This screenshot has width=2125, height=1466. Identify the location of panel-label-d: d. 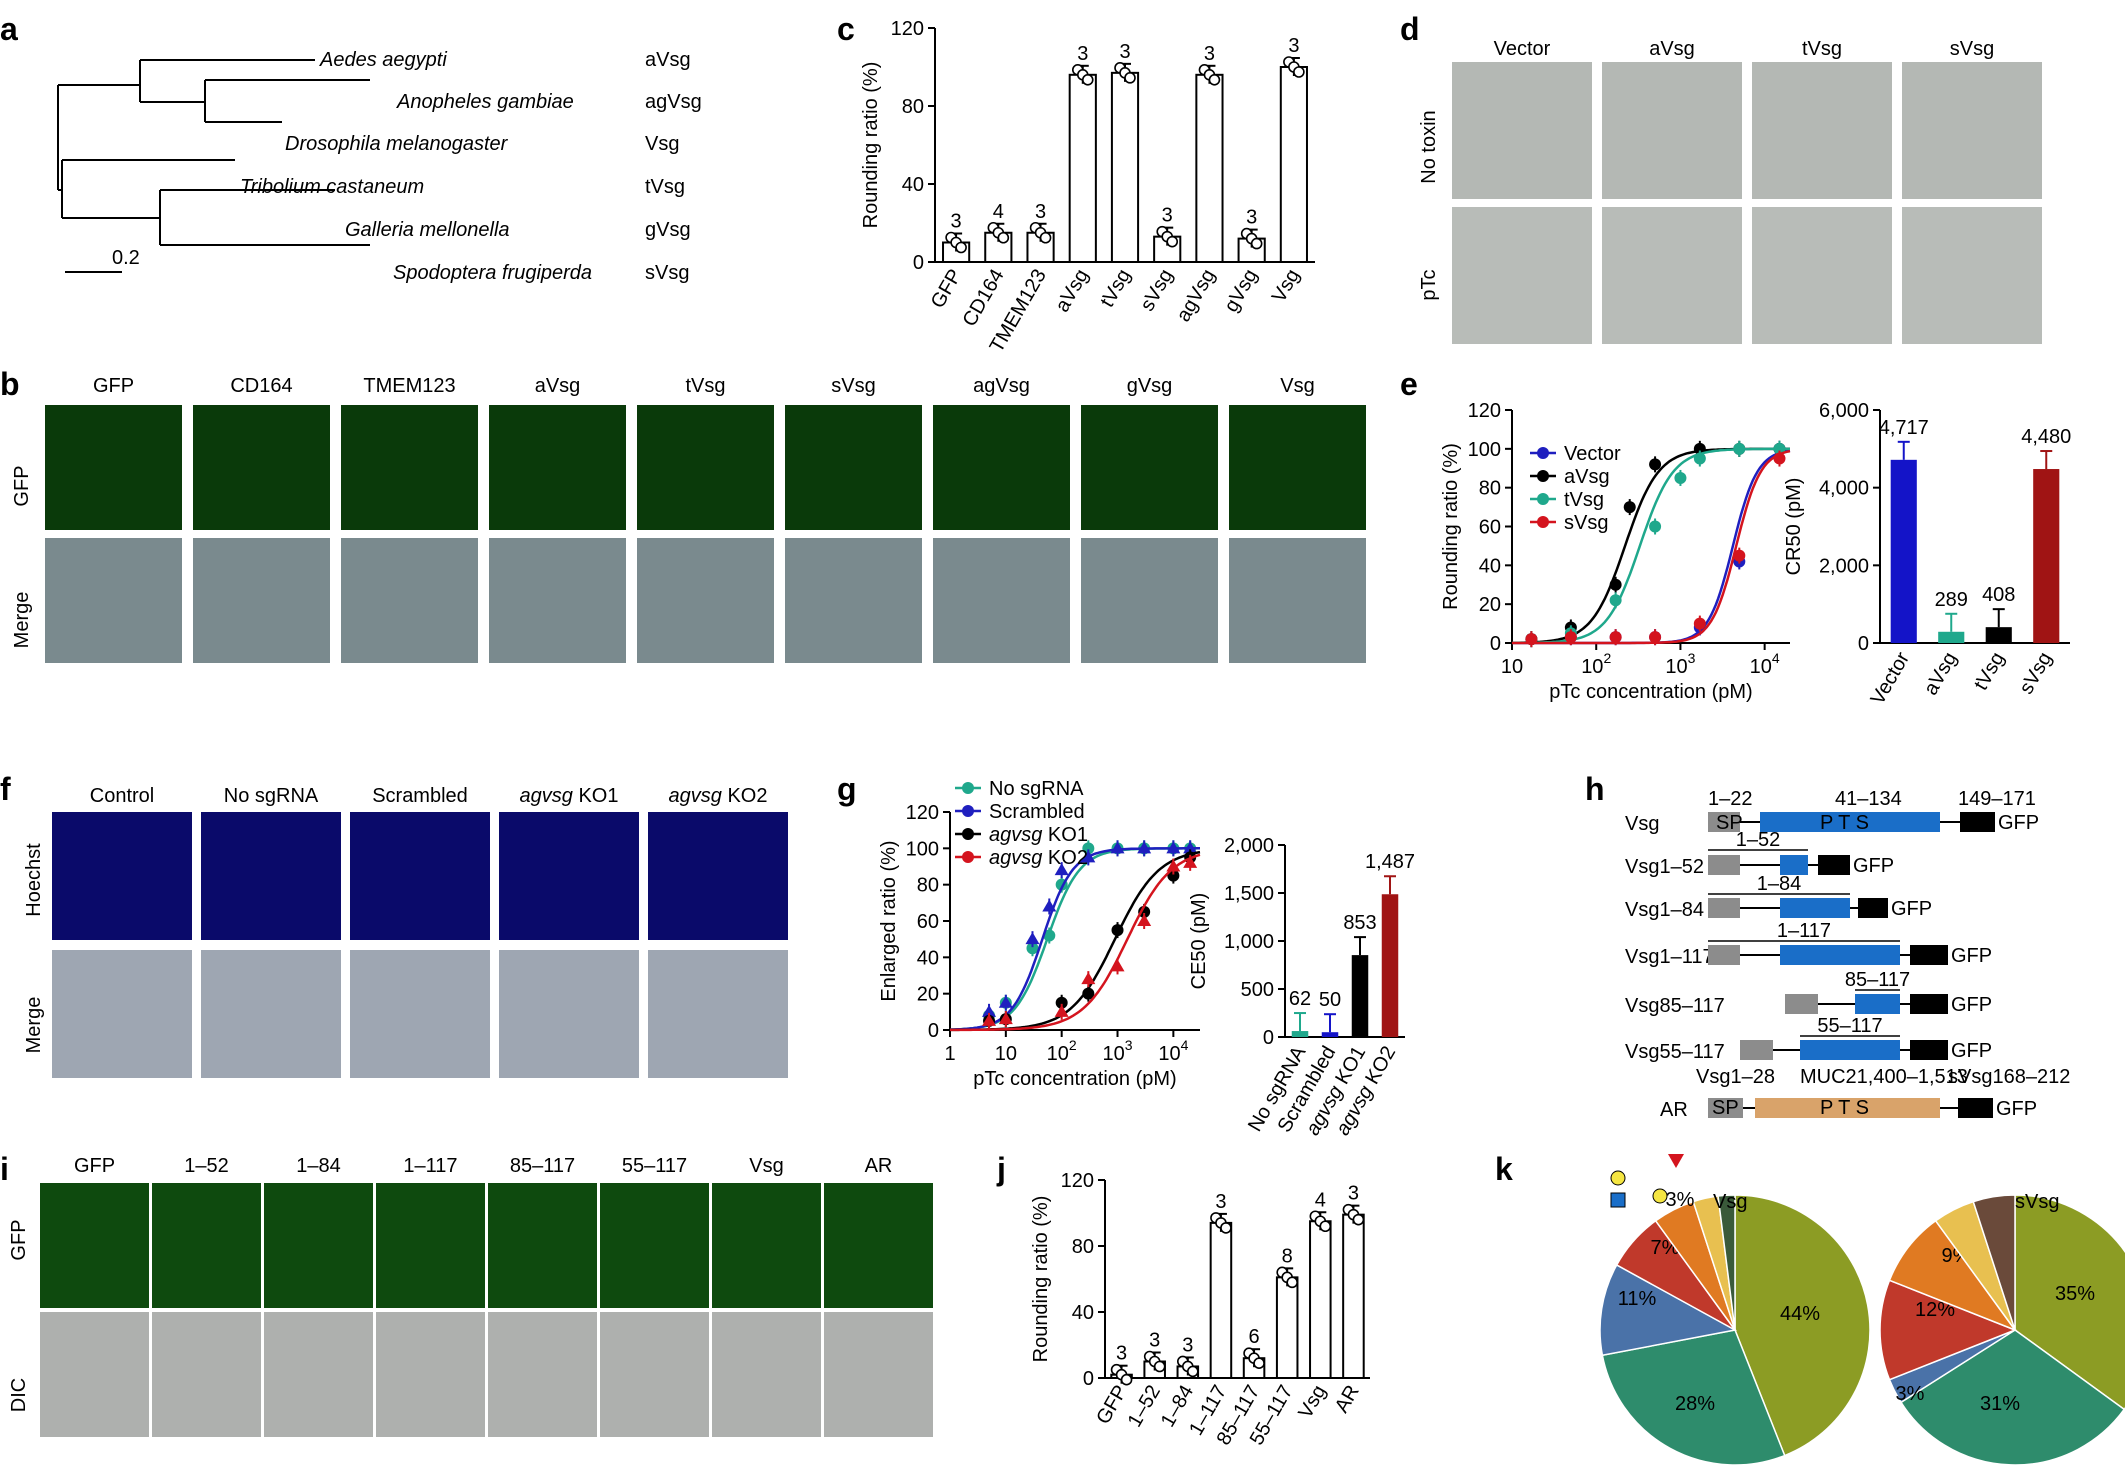
(1410, 29).